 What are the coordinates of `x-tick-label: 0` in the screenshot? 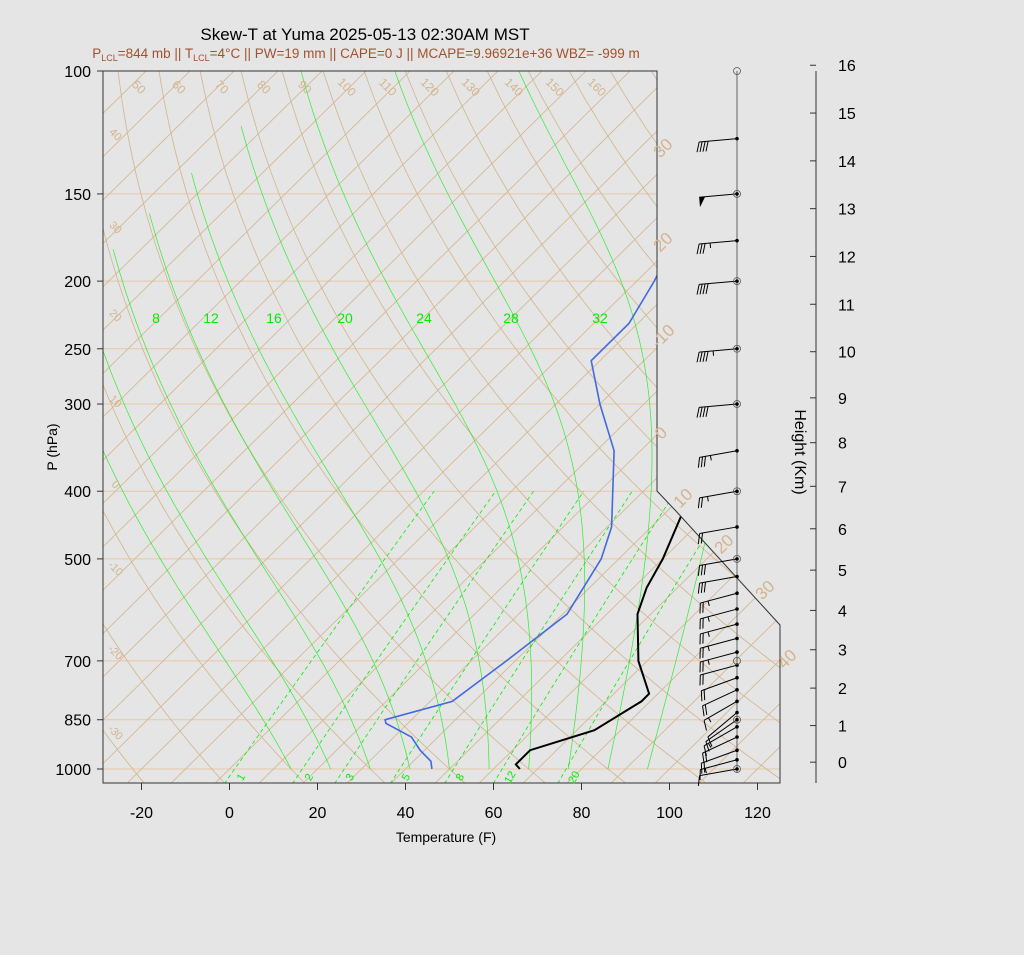 It's located at (229, 813).